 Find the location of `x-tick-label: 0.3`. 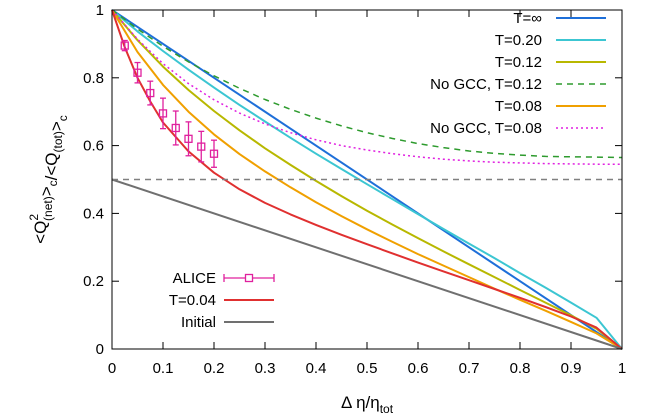

x-tick-label: 0.3 is located at coordinates (265, 368).